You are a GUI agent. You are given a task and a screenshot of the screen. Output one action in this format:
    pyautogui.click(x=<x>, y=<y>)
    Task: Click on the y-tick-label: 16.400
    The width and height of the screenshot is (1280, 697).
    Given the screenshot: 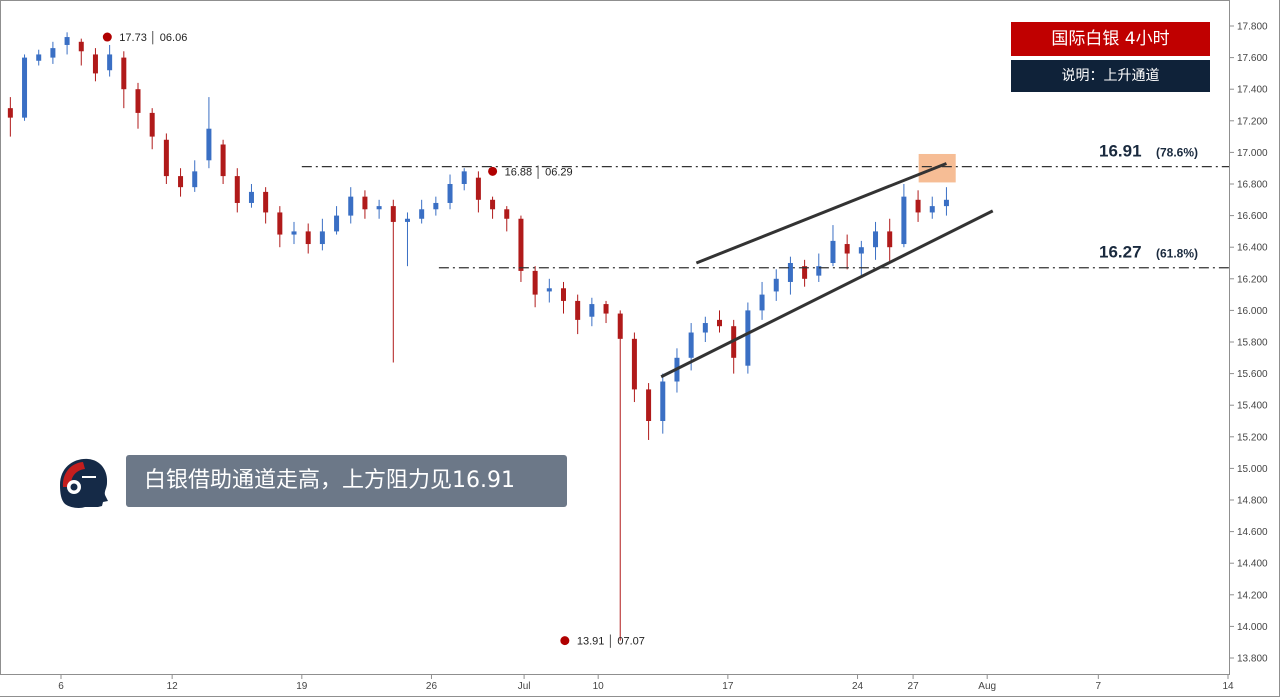 What is the action you would take?
    pyautogui.click(x=1252, y=248)
    